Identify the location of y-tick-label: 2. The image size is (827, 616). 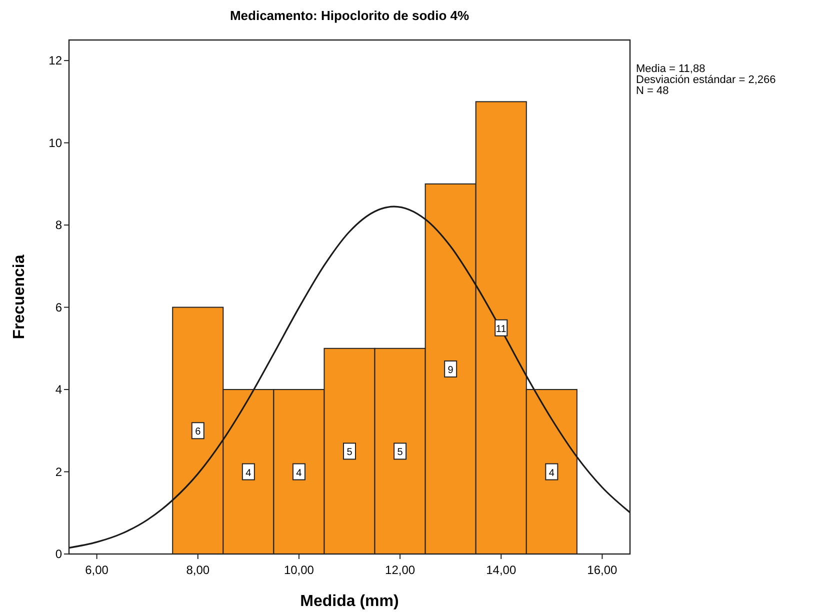
(58, 471).